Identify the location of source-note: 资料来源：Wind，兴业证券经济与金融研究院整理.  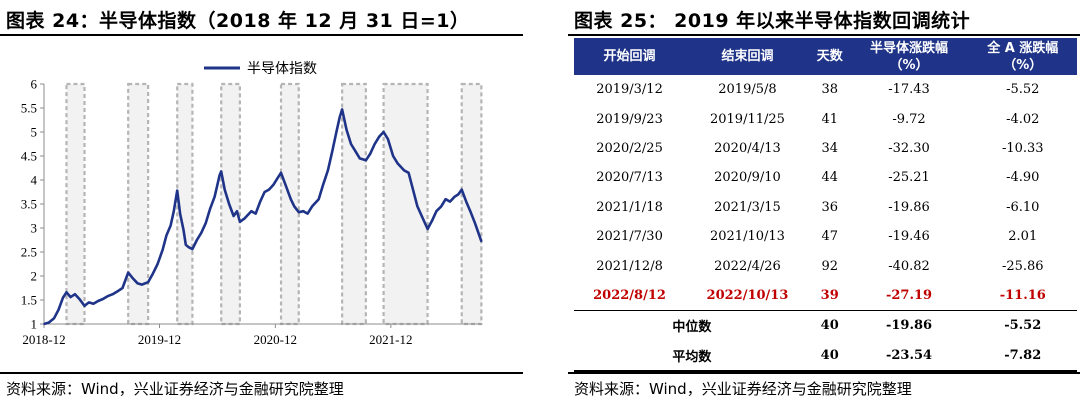
(175, 389).